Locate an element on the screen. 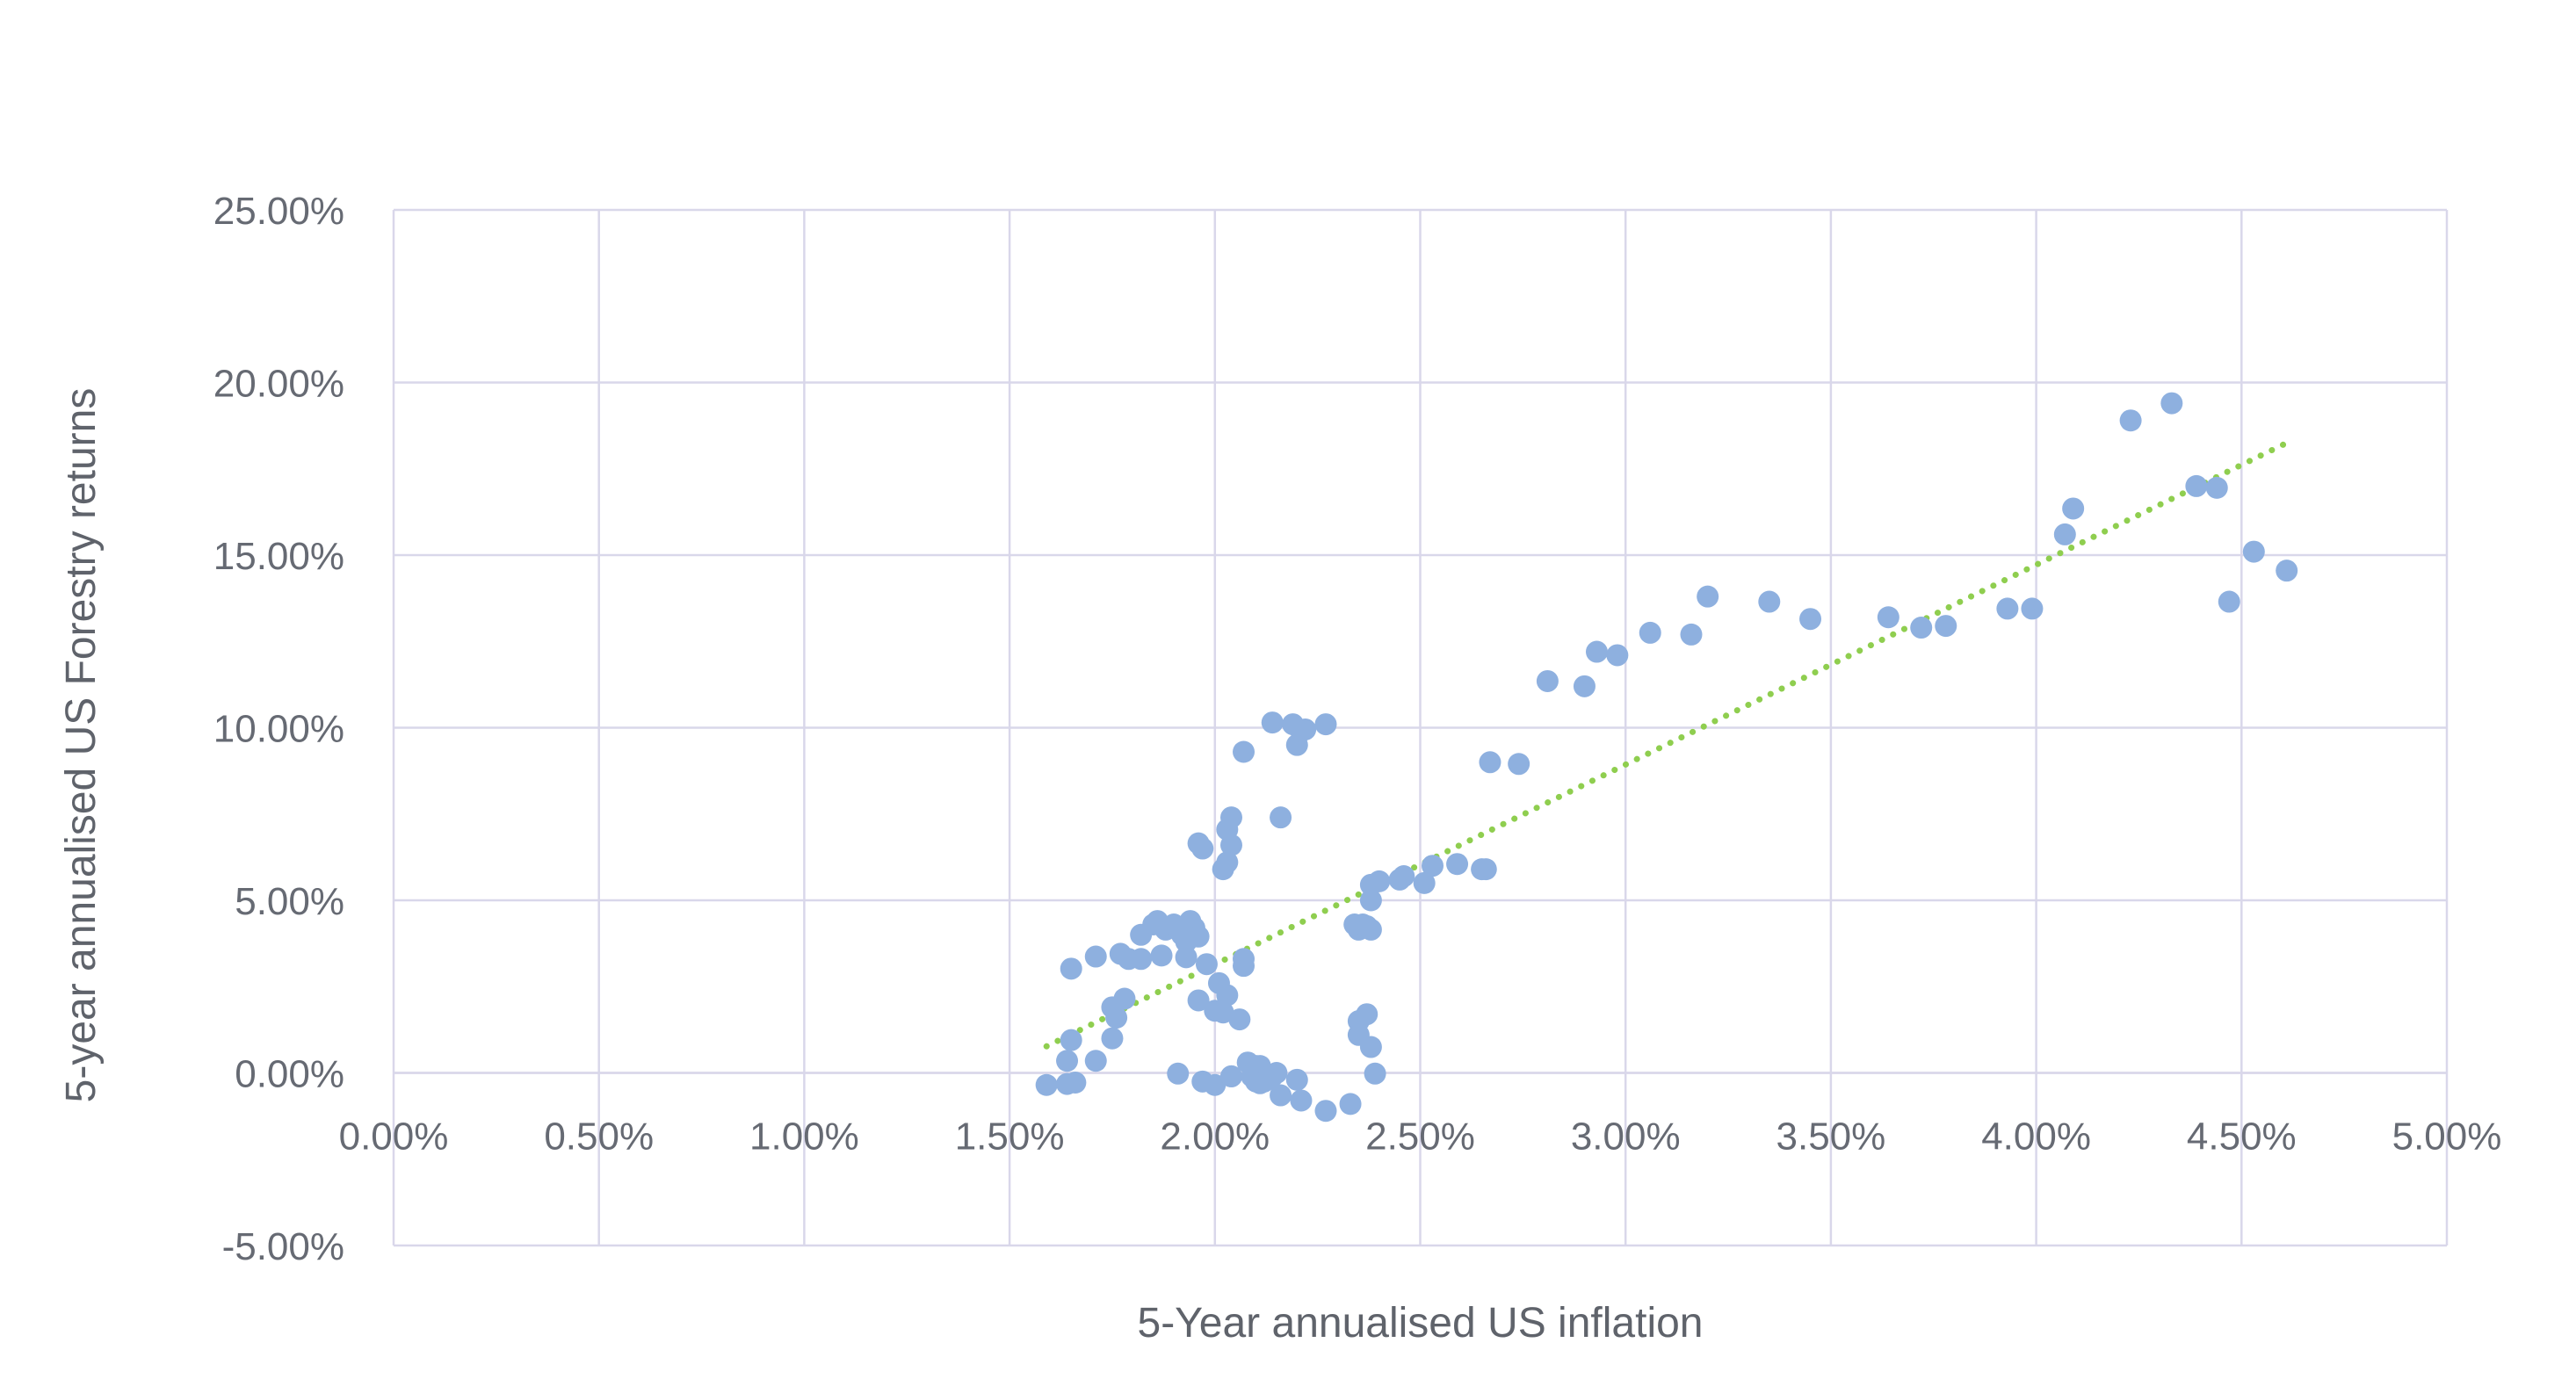 The height and width of the screenshot is (1379, 2576). y-axis-ticks: 25.00% 20.00% 15.00% 10.00% 5.00% 0.00% -5.00% is located at coordinates (278, 729).